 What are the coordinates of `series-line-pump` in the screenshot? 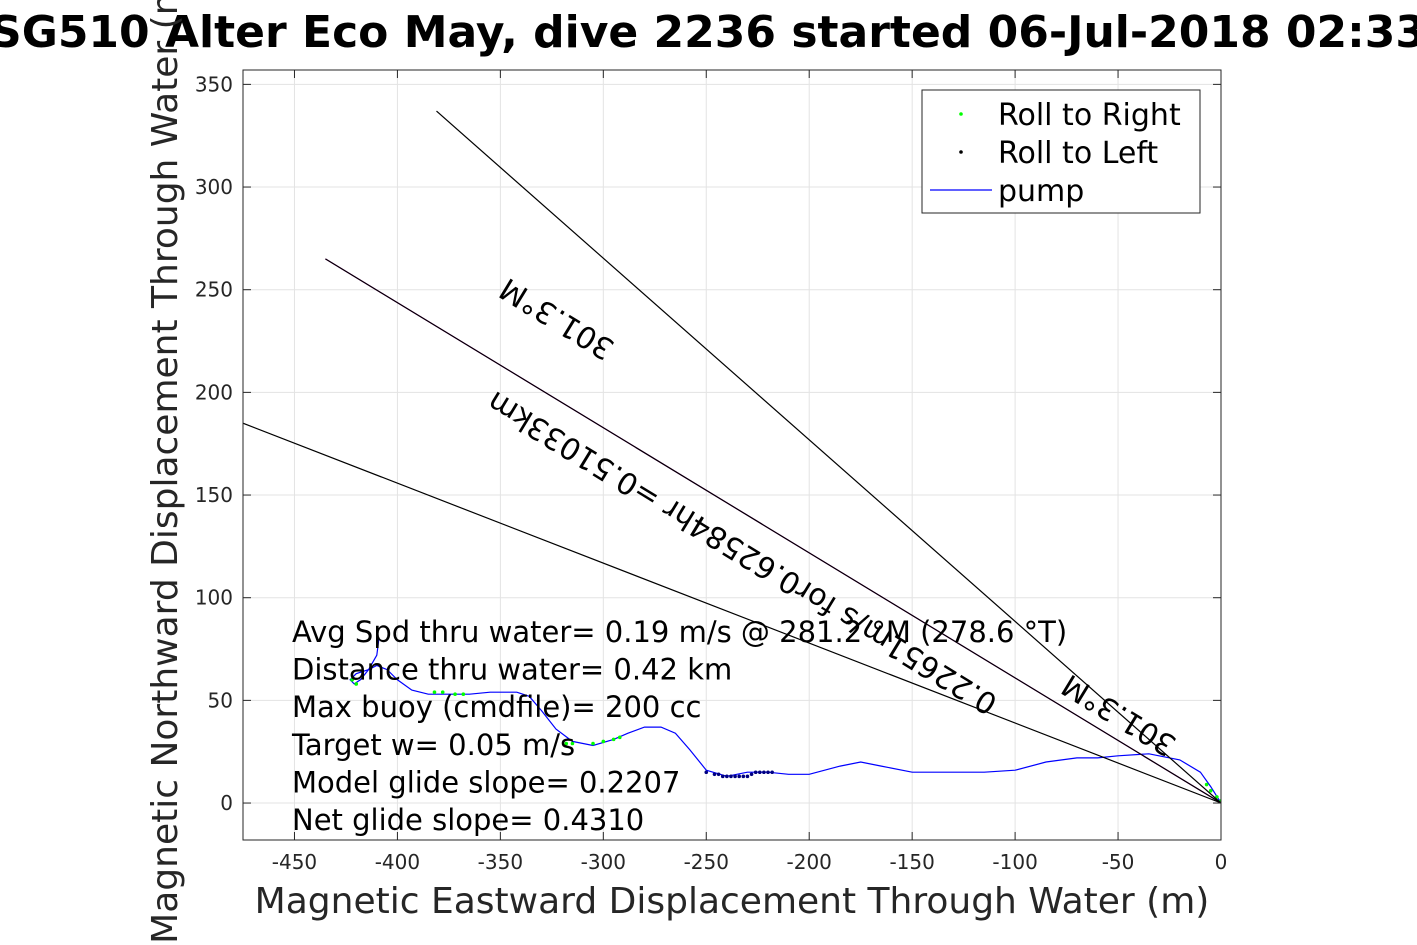 It's located at (785, 721).